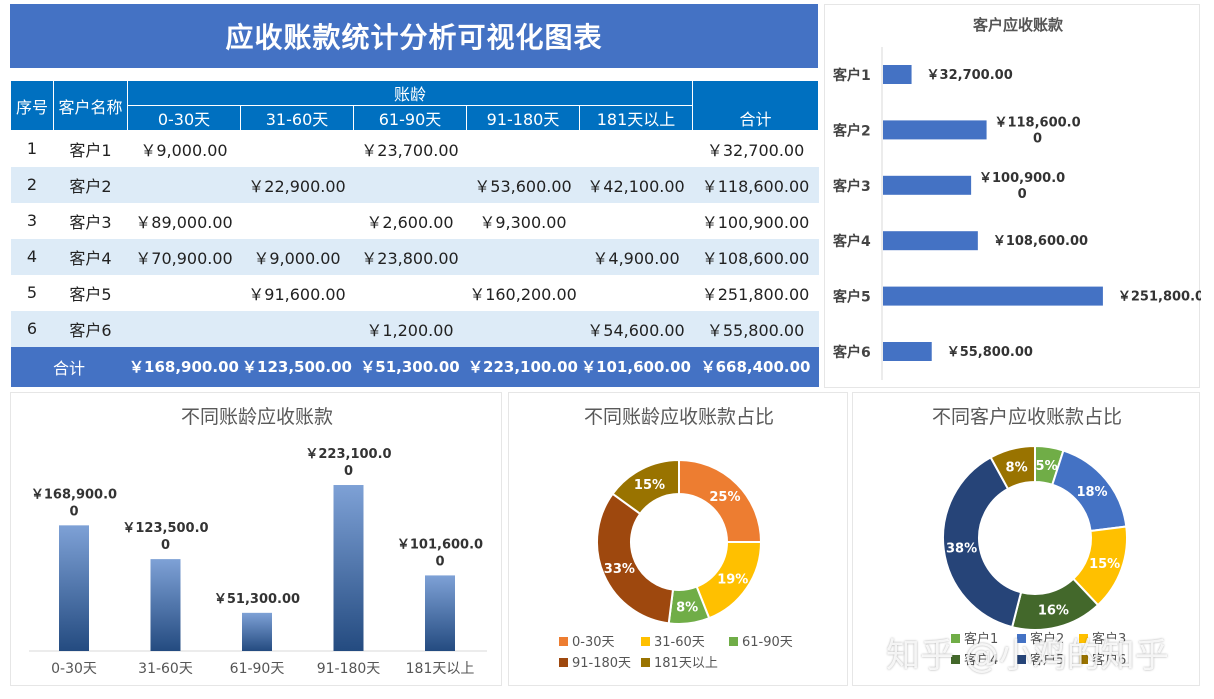 This screenshot has width=1214, height=699. Describe the element at coordinates (523, 366) in the screenshot. I see `footer-sum: ￥223,100.00` at that location.